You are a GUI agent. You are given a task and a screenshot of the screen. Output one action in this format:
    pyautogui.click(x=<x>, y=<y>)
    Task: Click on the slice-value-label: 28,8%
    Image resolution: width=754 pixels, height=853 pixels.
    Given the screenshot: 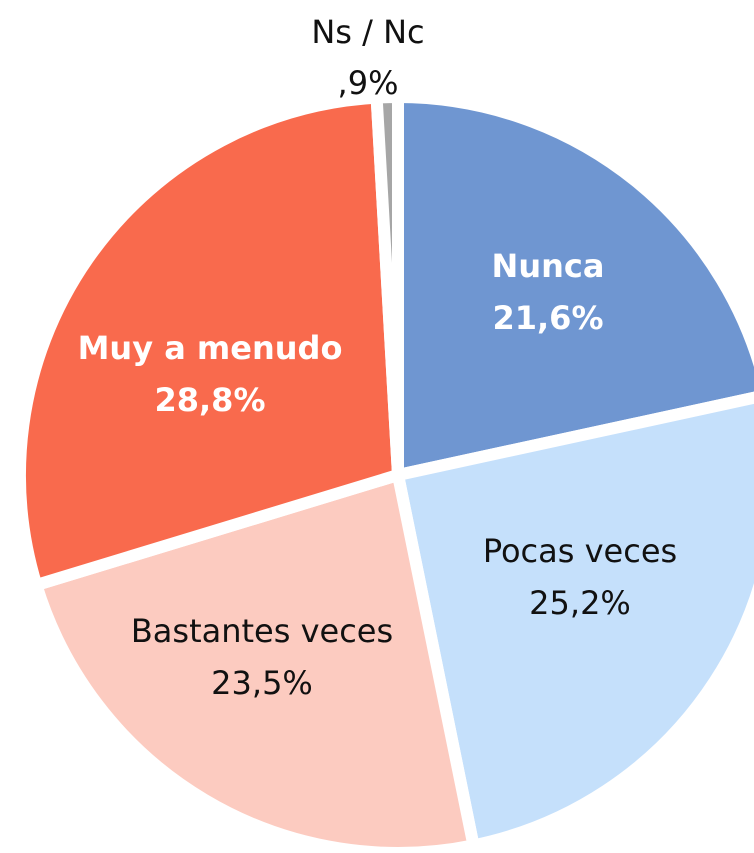 What is the action you would take?
    pyautogui.click(x=209, y=400)
    